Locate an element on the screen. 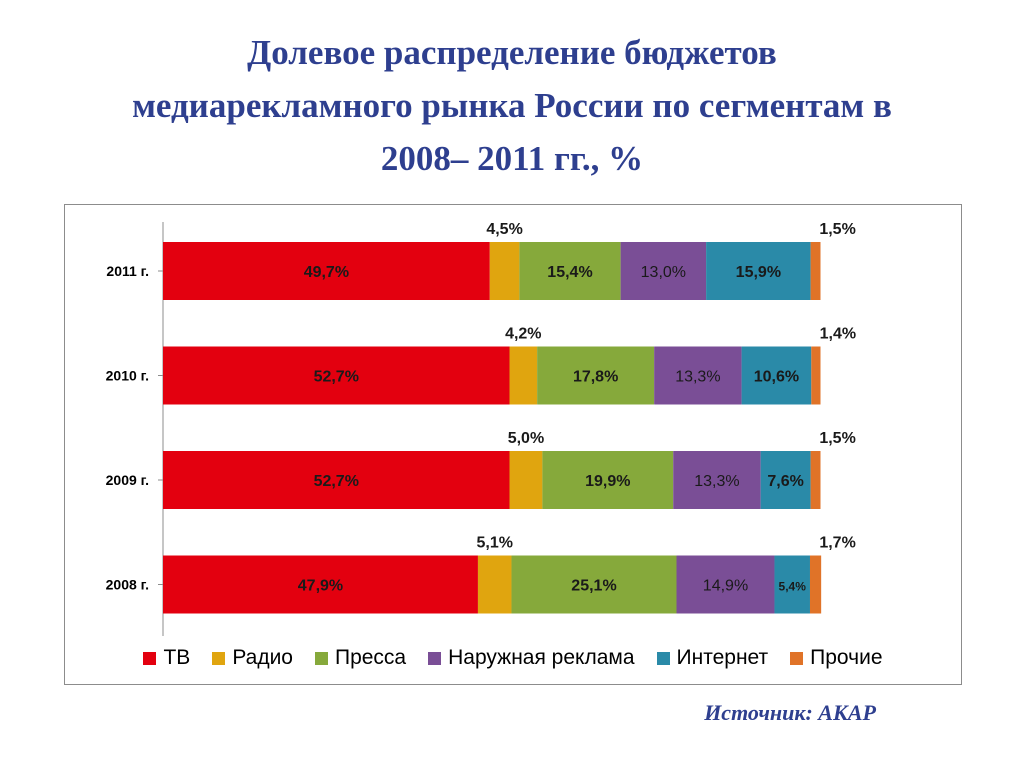 The width and height of the screenshot is (1024, 768). data-label: 49,7% is located at coordinates (326, 272).